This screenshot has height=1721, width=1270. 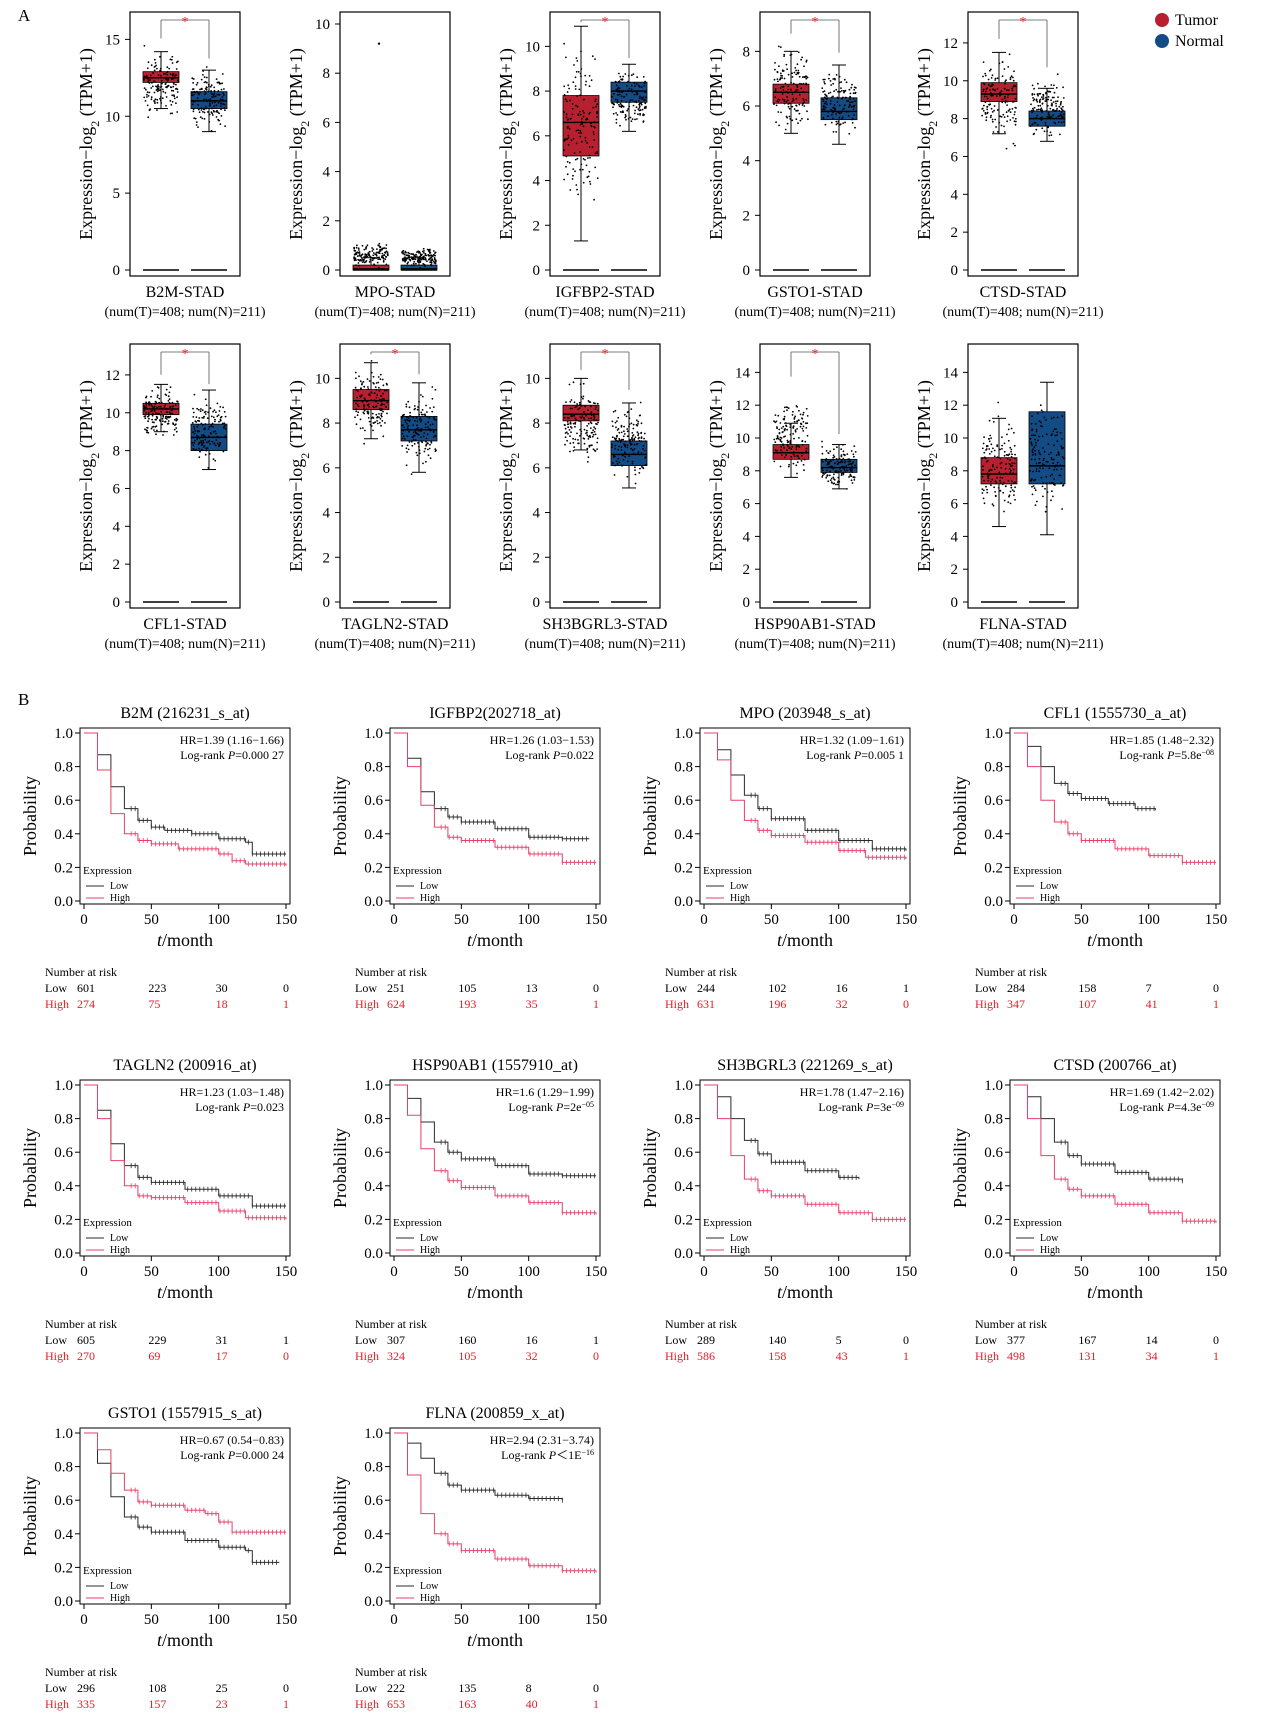 What do you see at coordinates (906, 1272) in the screenshot?
I see `x-tick-label: 150` at bounding box center [906, 1272].